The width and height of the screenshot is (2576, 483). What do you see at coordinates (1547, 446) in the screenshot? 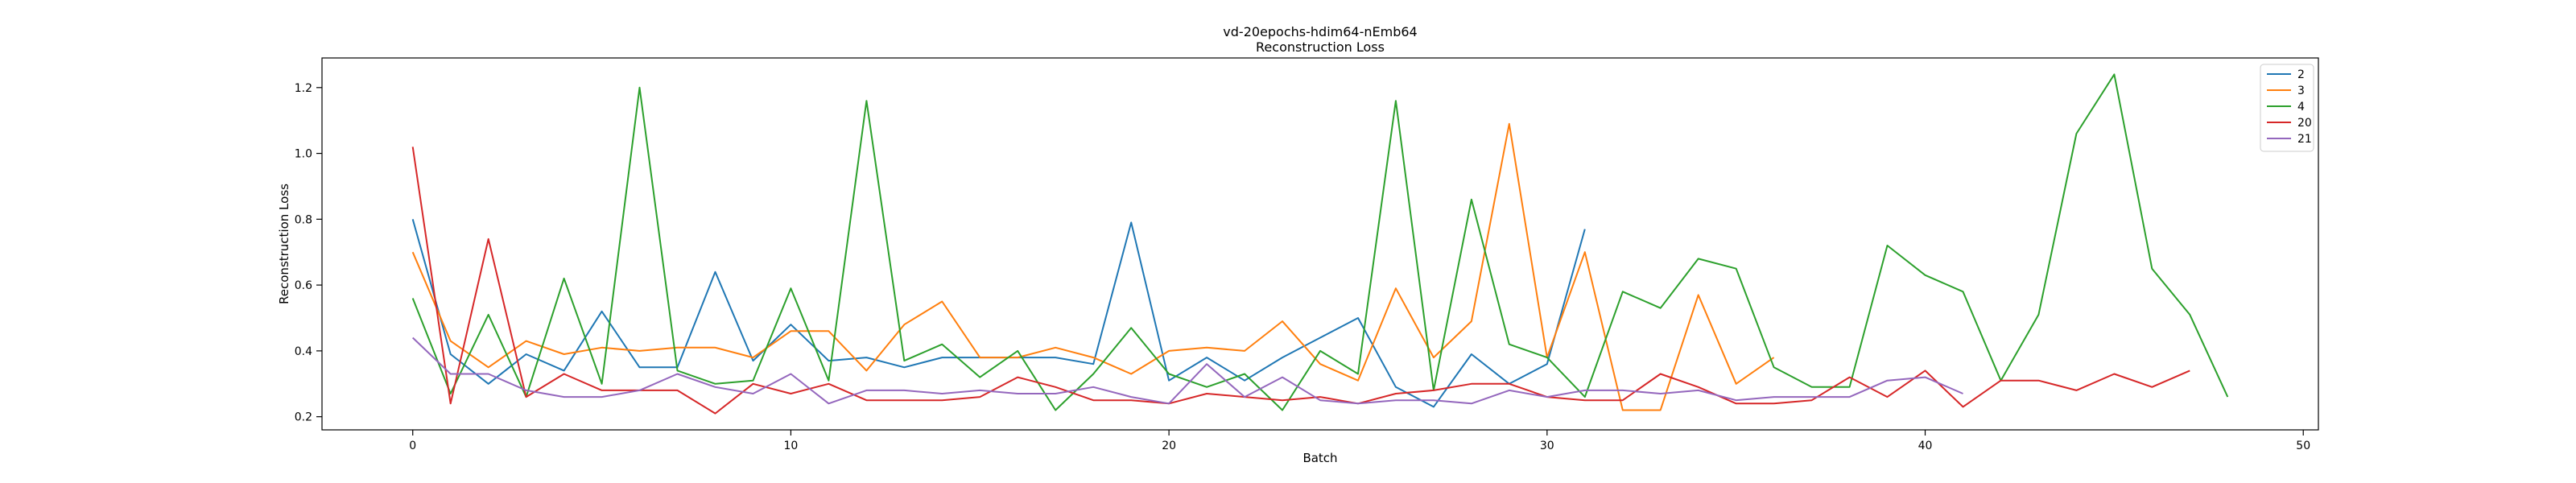
I see `x-tick-label: 30` at bounding box center [1547, 446].